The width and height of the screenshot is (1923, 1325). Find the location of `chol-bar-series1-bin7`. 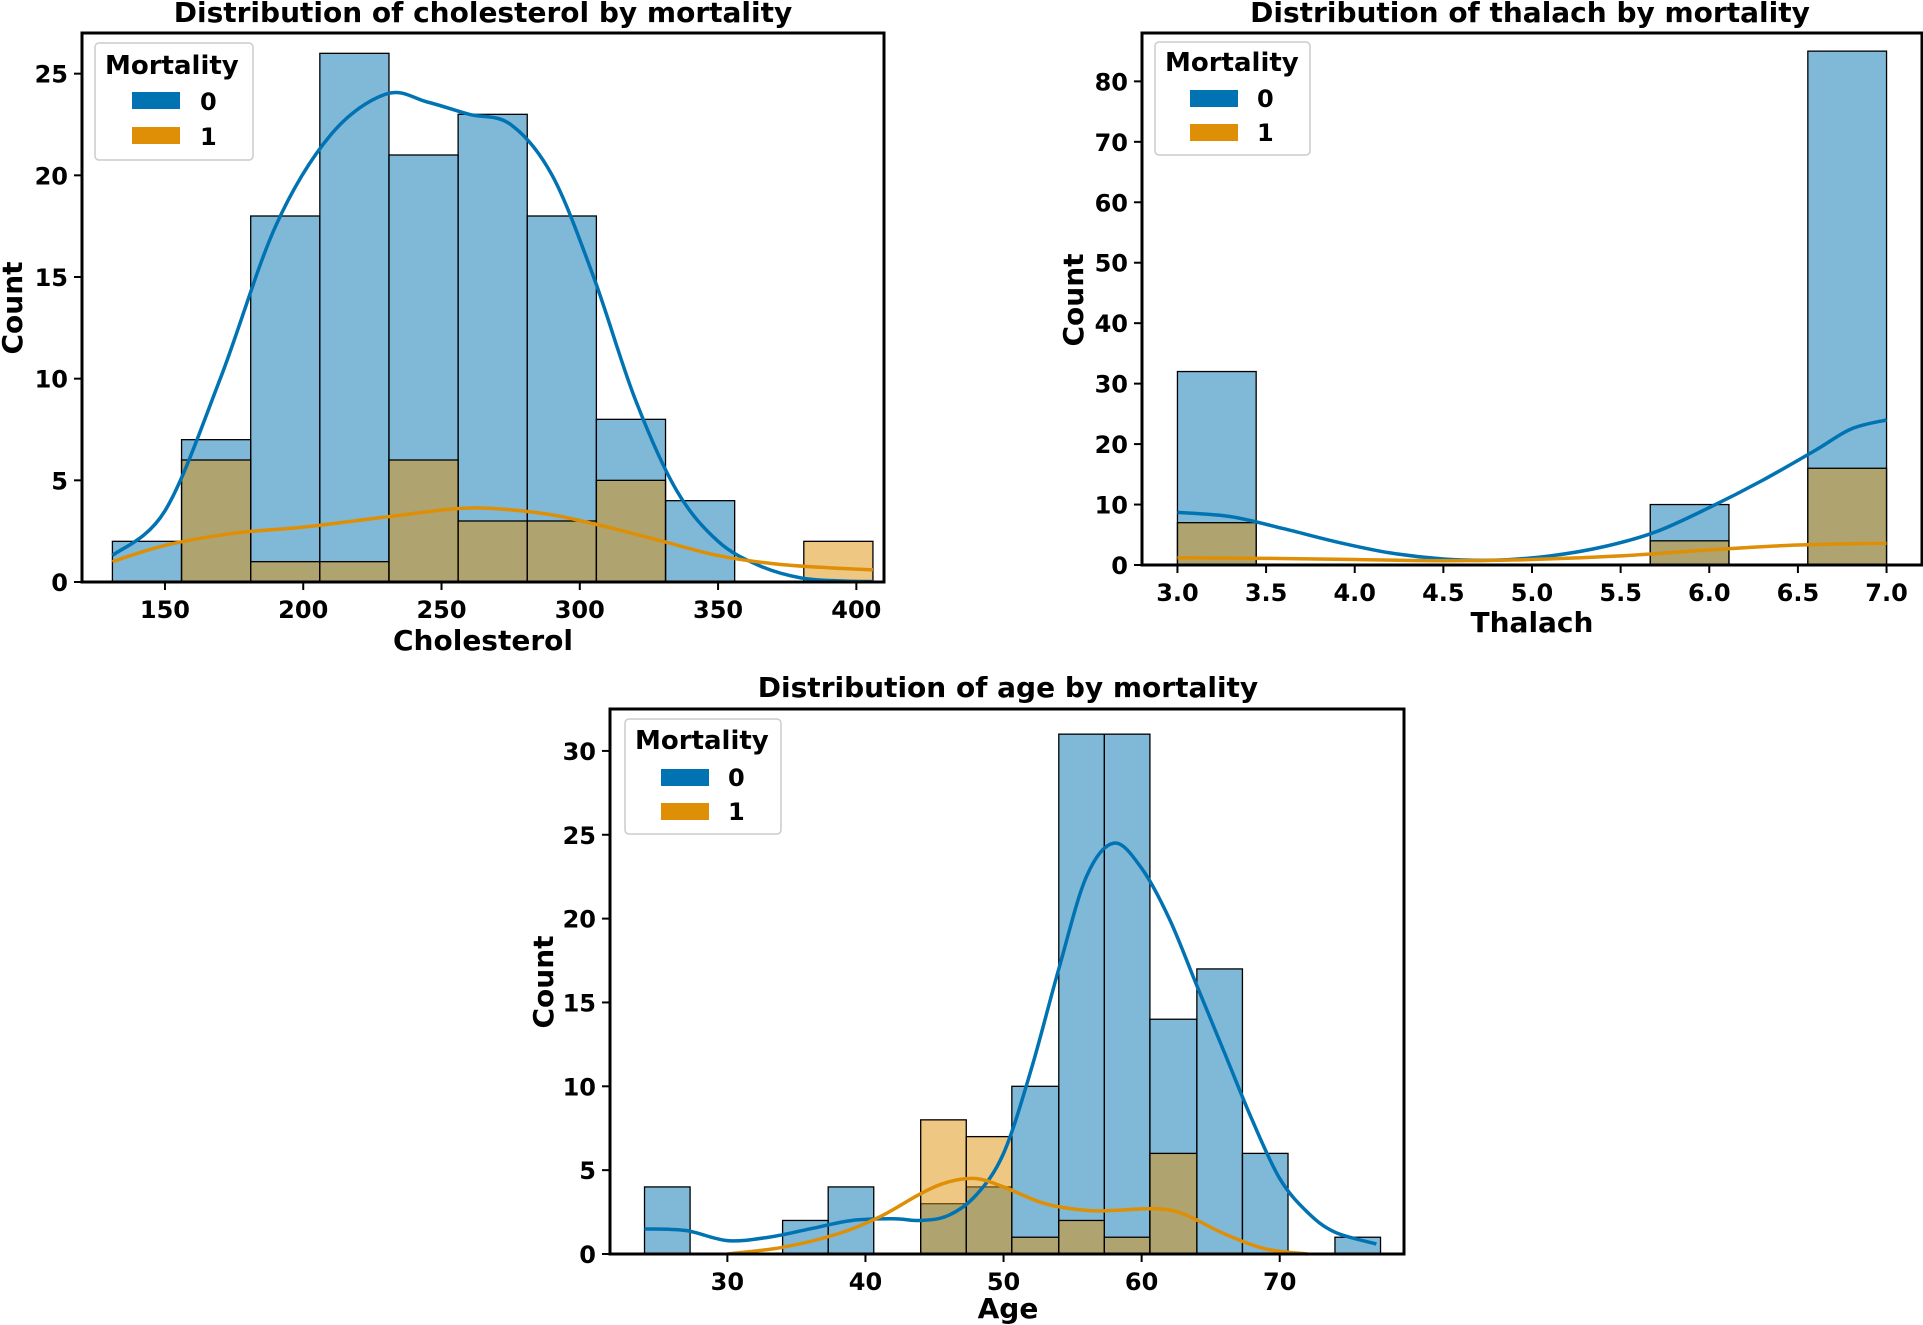

chol-bar-series1-bin7 is located at coordinates (631, 531).